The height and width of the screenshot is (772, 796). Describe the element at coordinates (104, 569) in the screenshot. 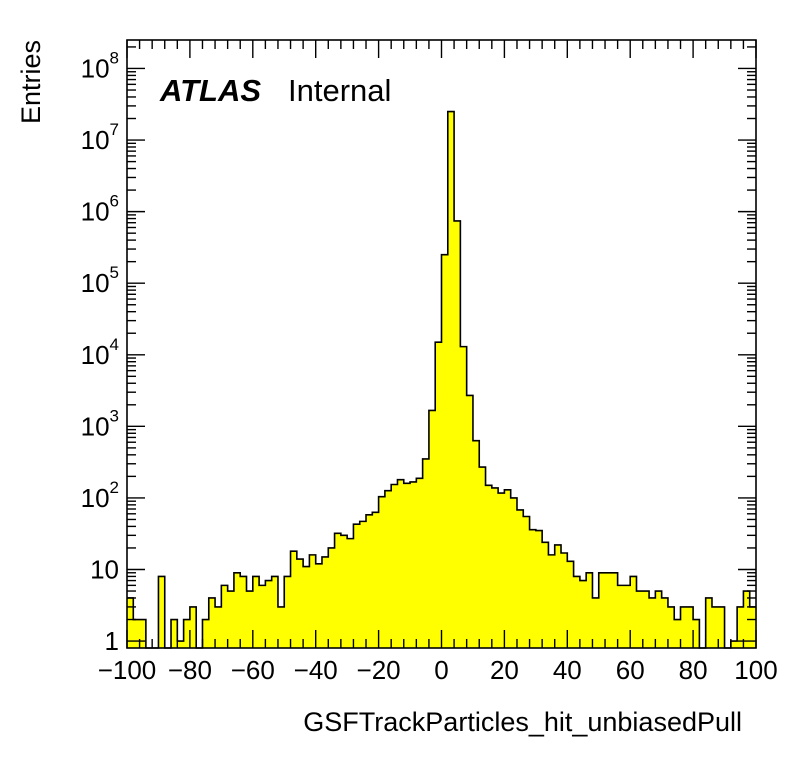

I see `y-tick-label: 10` at that location.